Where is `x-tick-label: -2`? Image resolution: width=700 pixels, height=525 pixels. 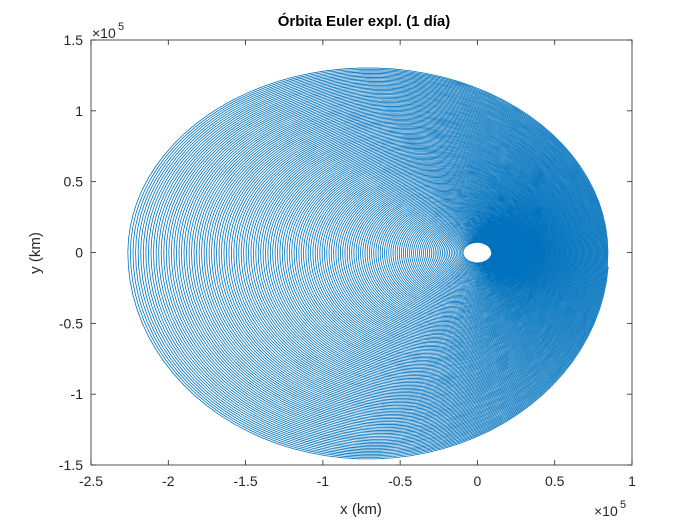 x-tick-label: -2 is located at coordinates (168, 481).